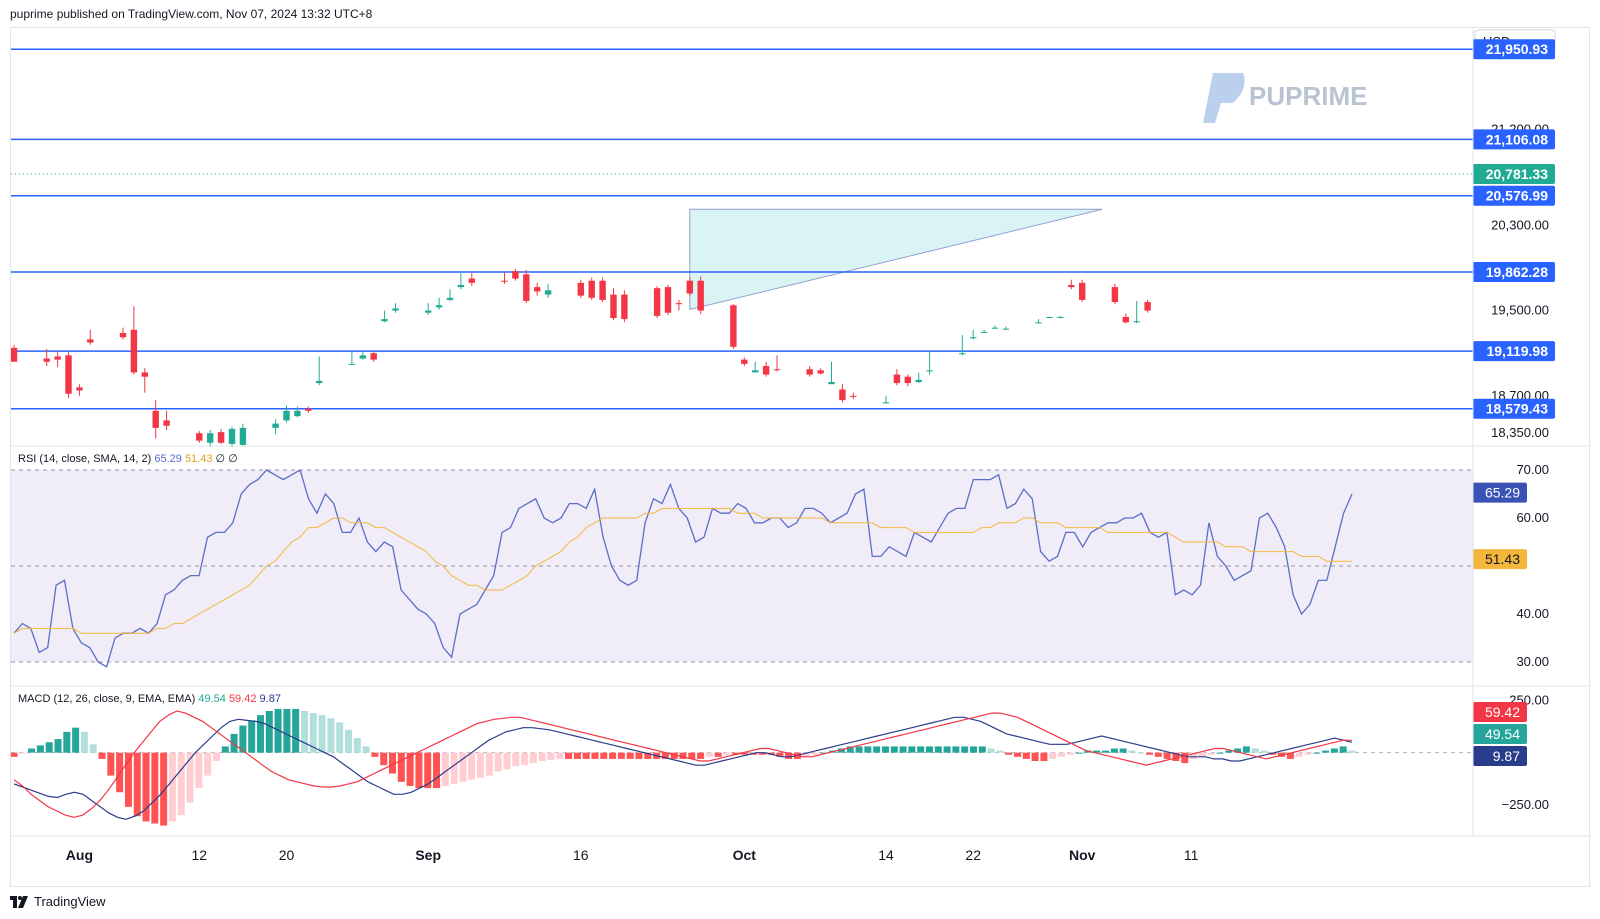  Describe the element at coordinates (745, 855) in the screenshot. I see `time-tick-label: Oct` at that location.